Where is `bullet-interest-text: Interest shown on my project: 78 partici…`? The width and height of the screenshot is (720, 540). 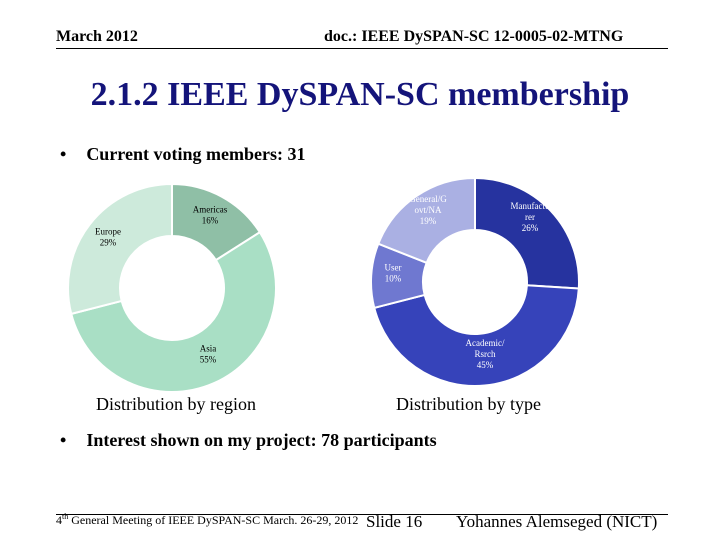
bullet-interest-text: Interest shown on my project: 78 partici… is located at coordinates (261, 440).